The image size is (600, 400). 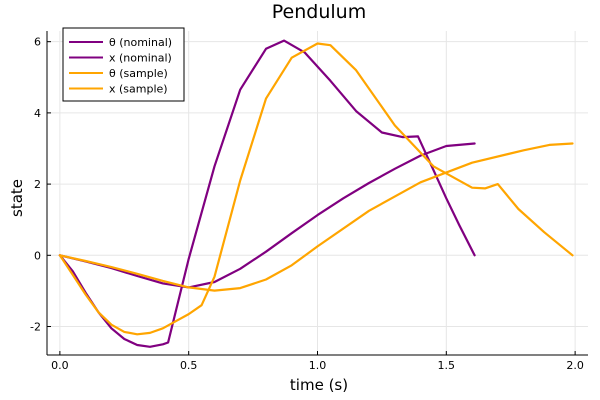 I want to click on x-tick-label: 0.0, so click(x=60, y=365).